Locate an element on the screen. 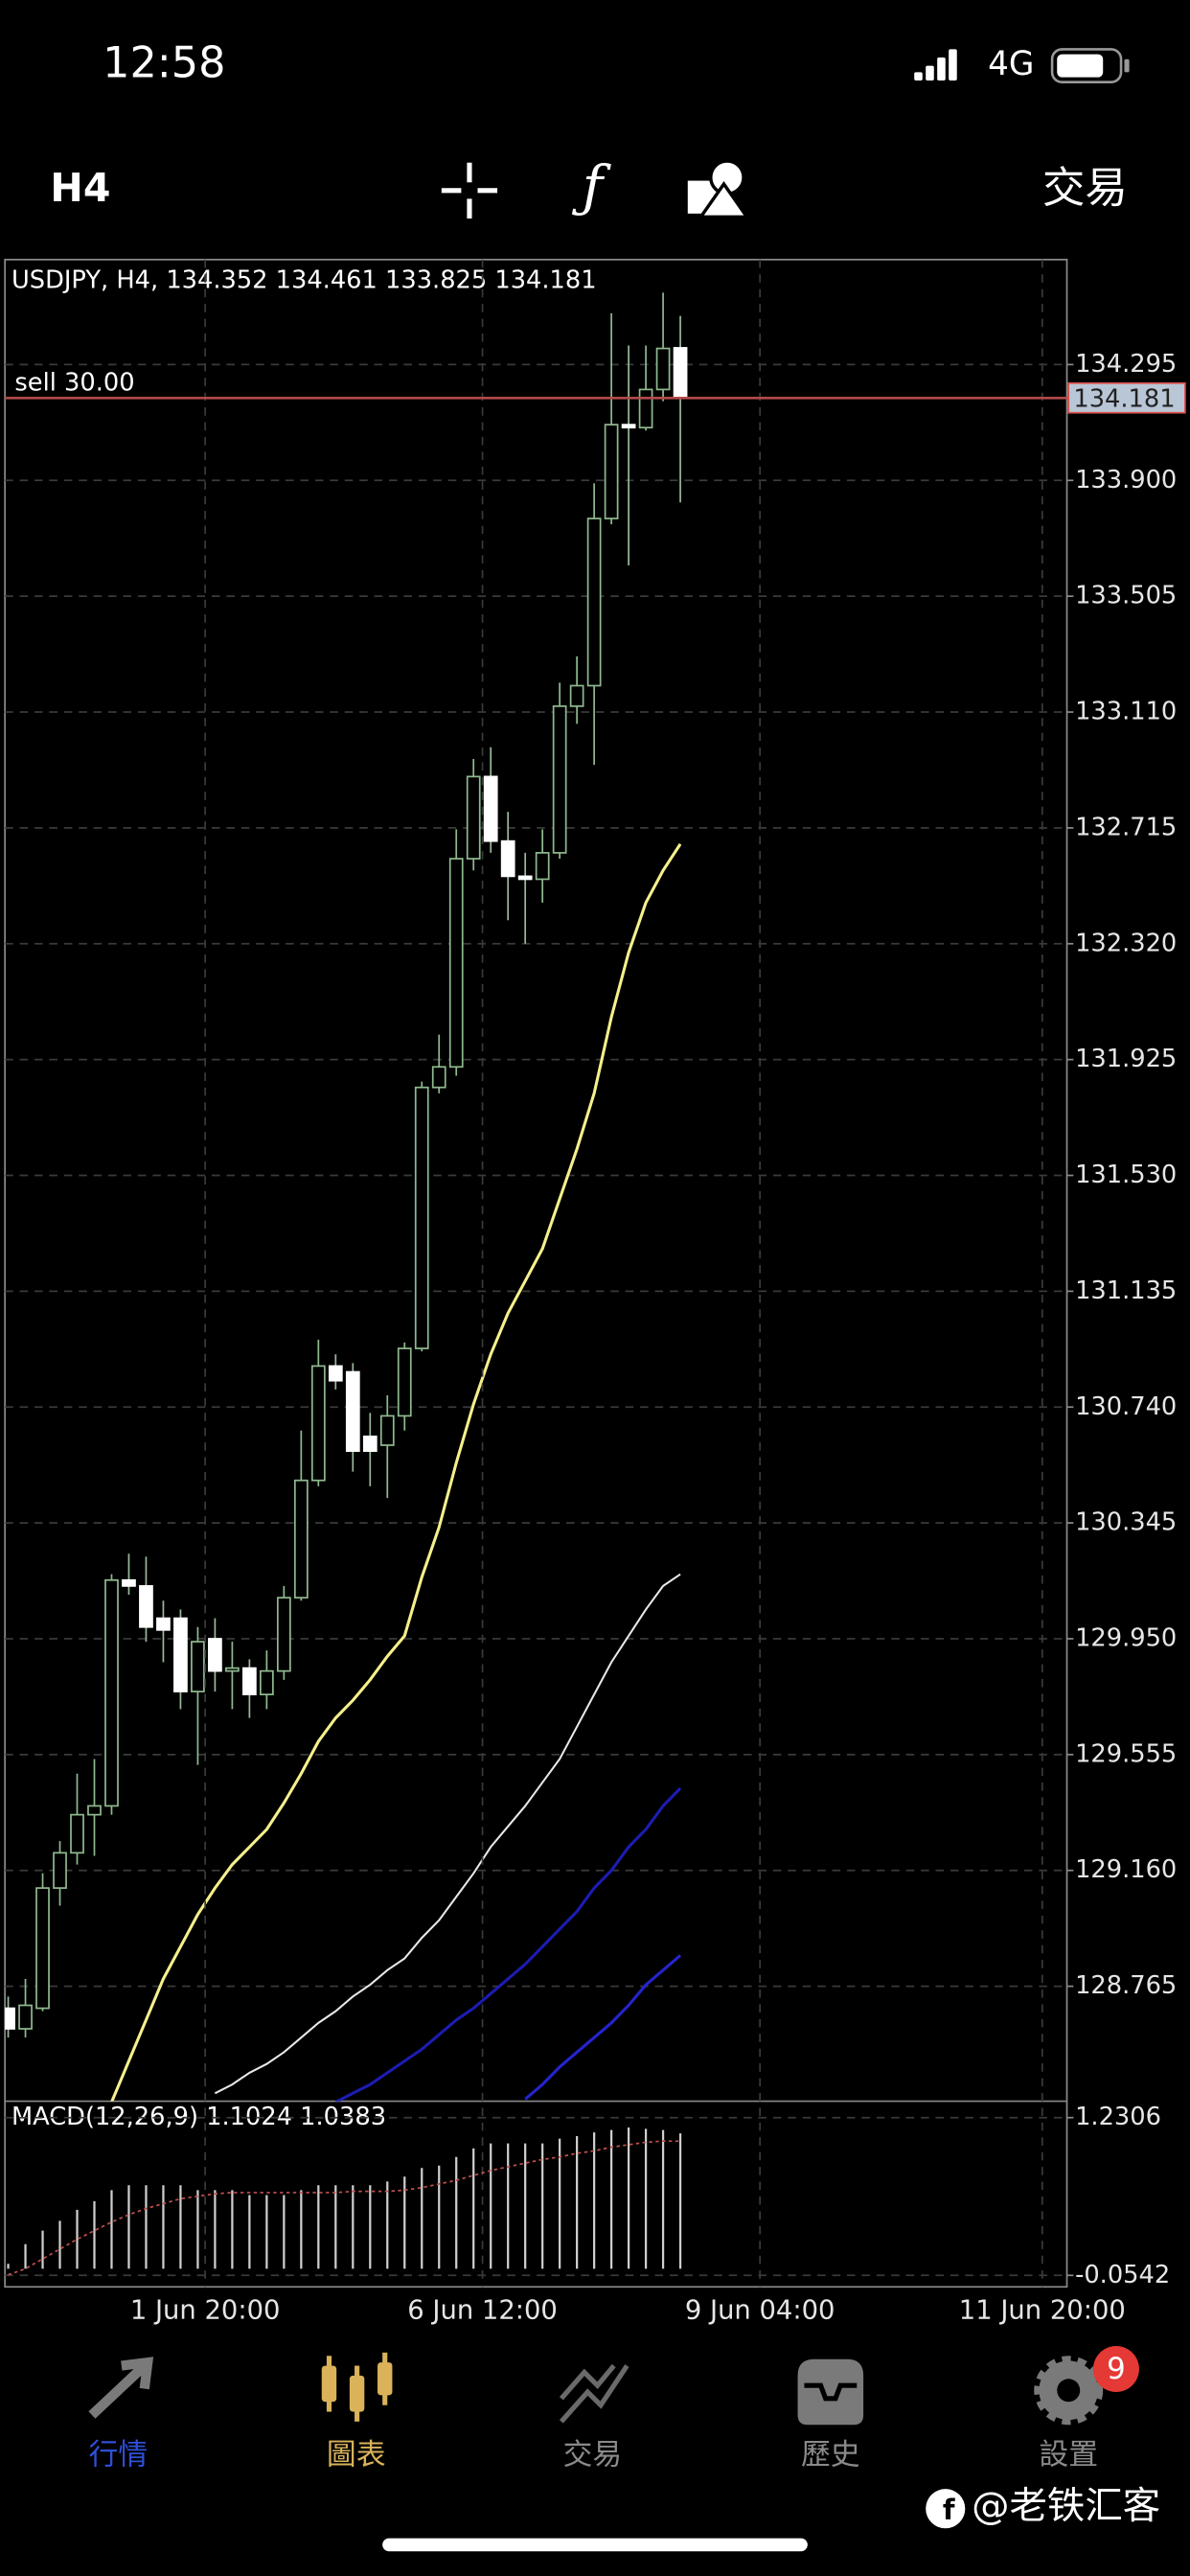 This screenshot has height=2576, width=1190. trade-button: 交易 is located at coordinates (1085, 188).